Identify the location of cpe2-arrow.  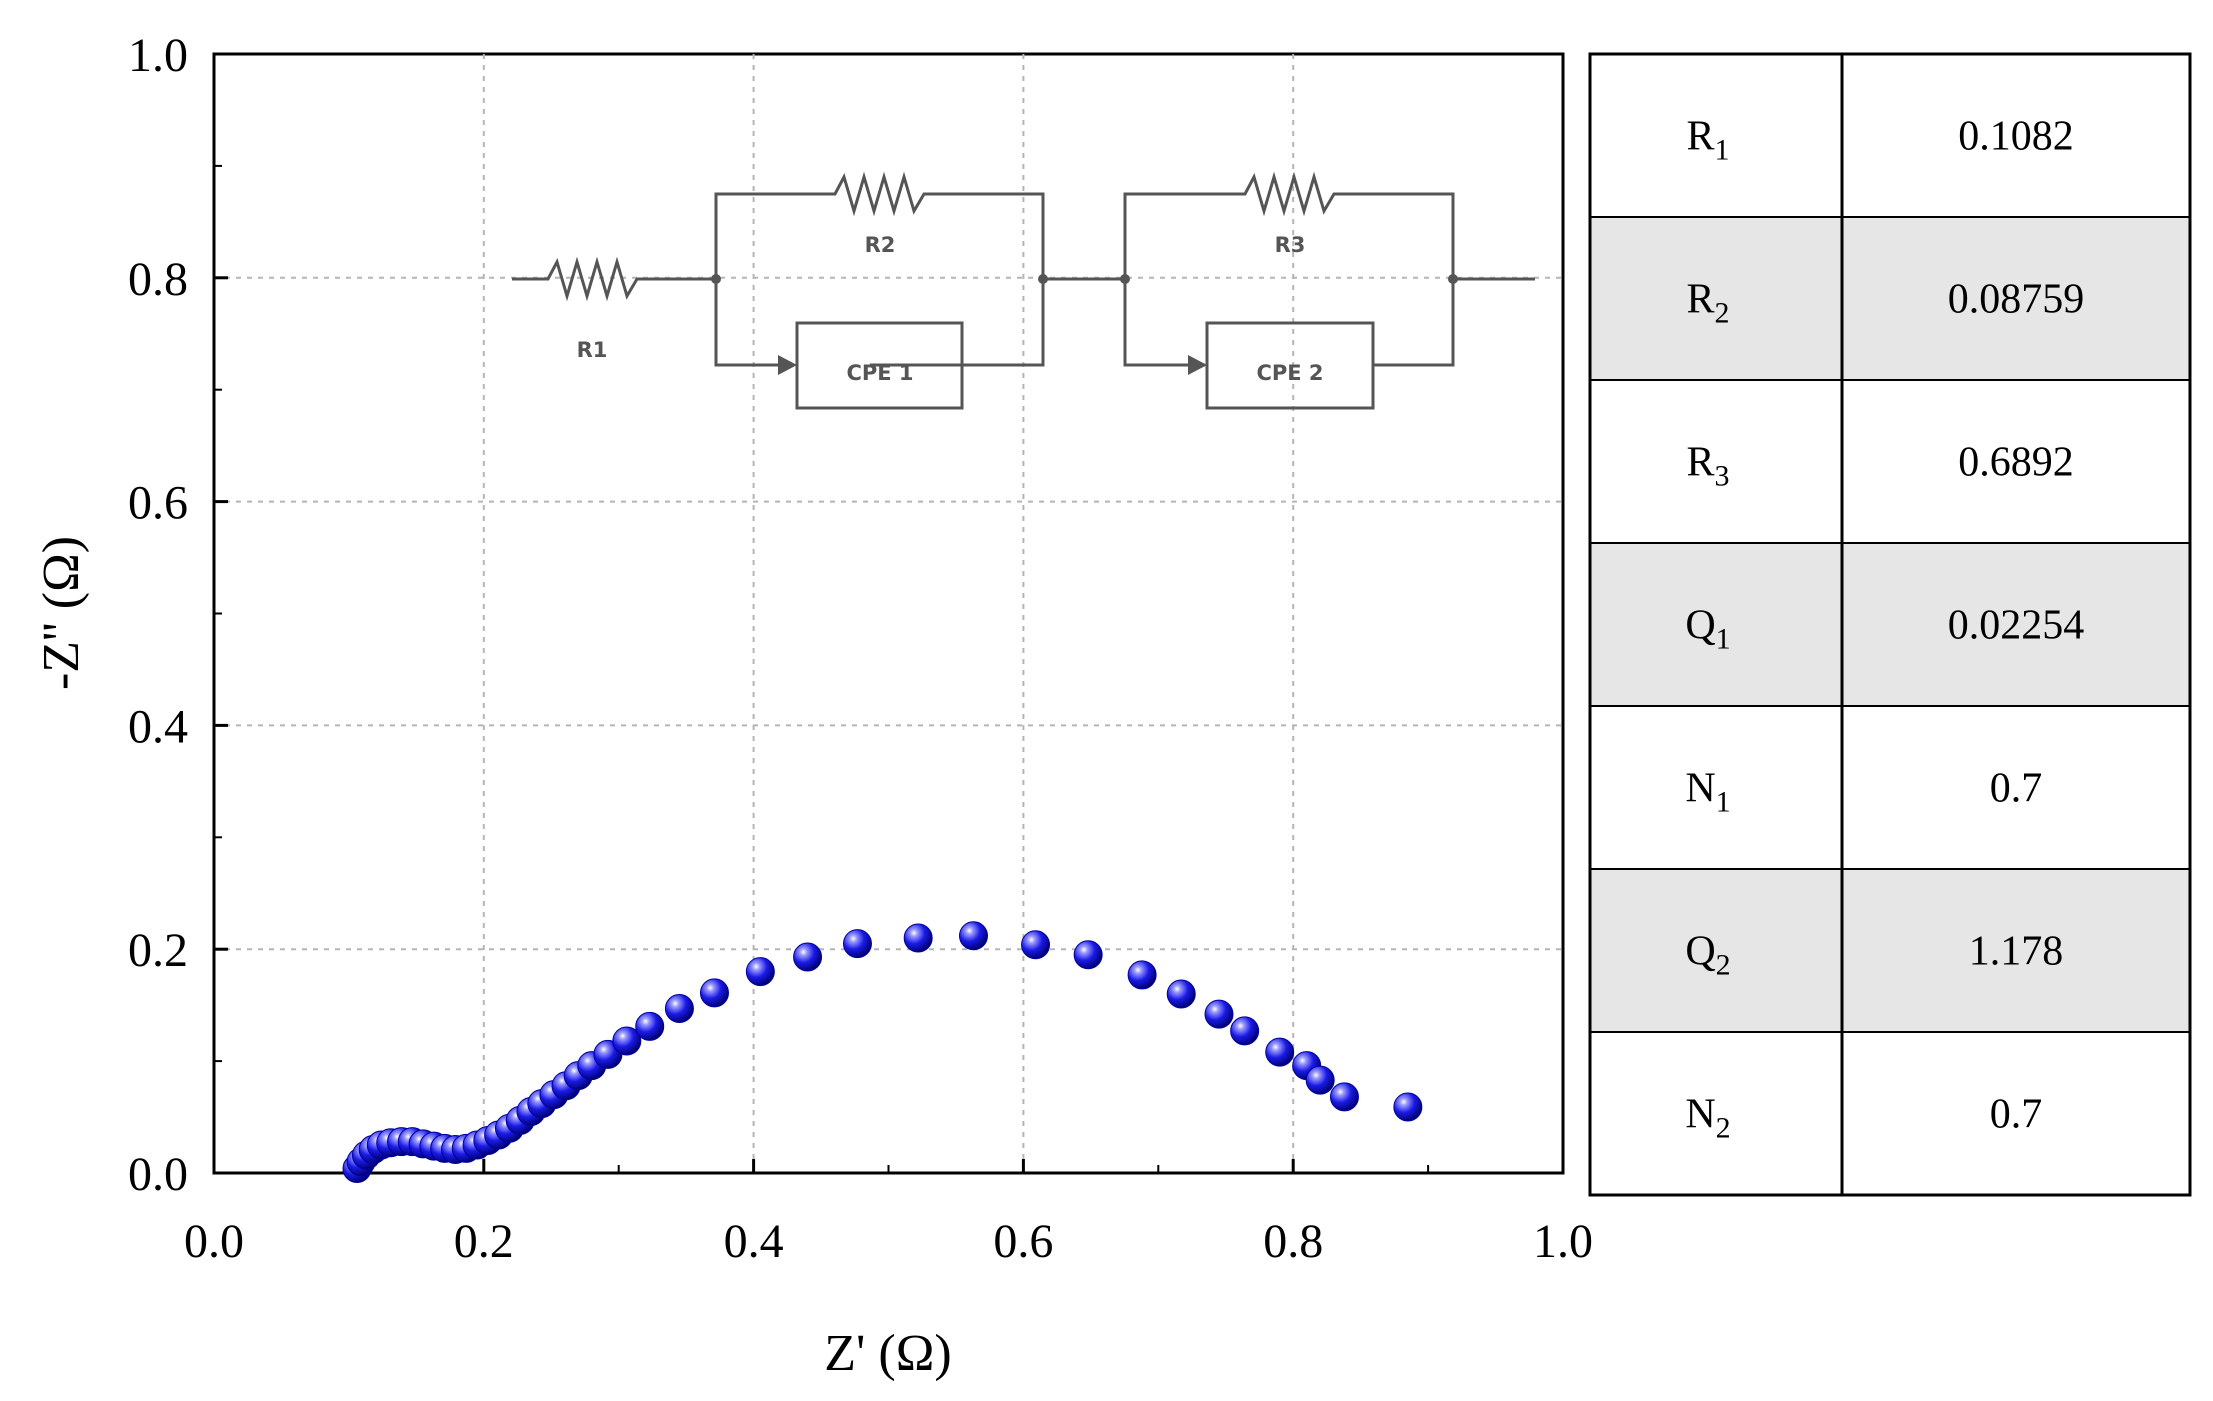
(1197, 365).